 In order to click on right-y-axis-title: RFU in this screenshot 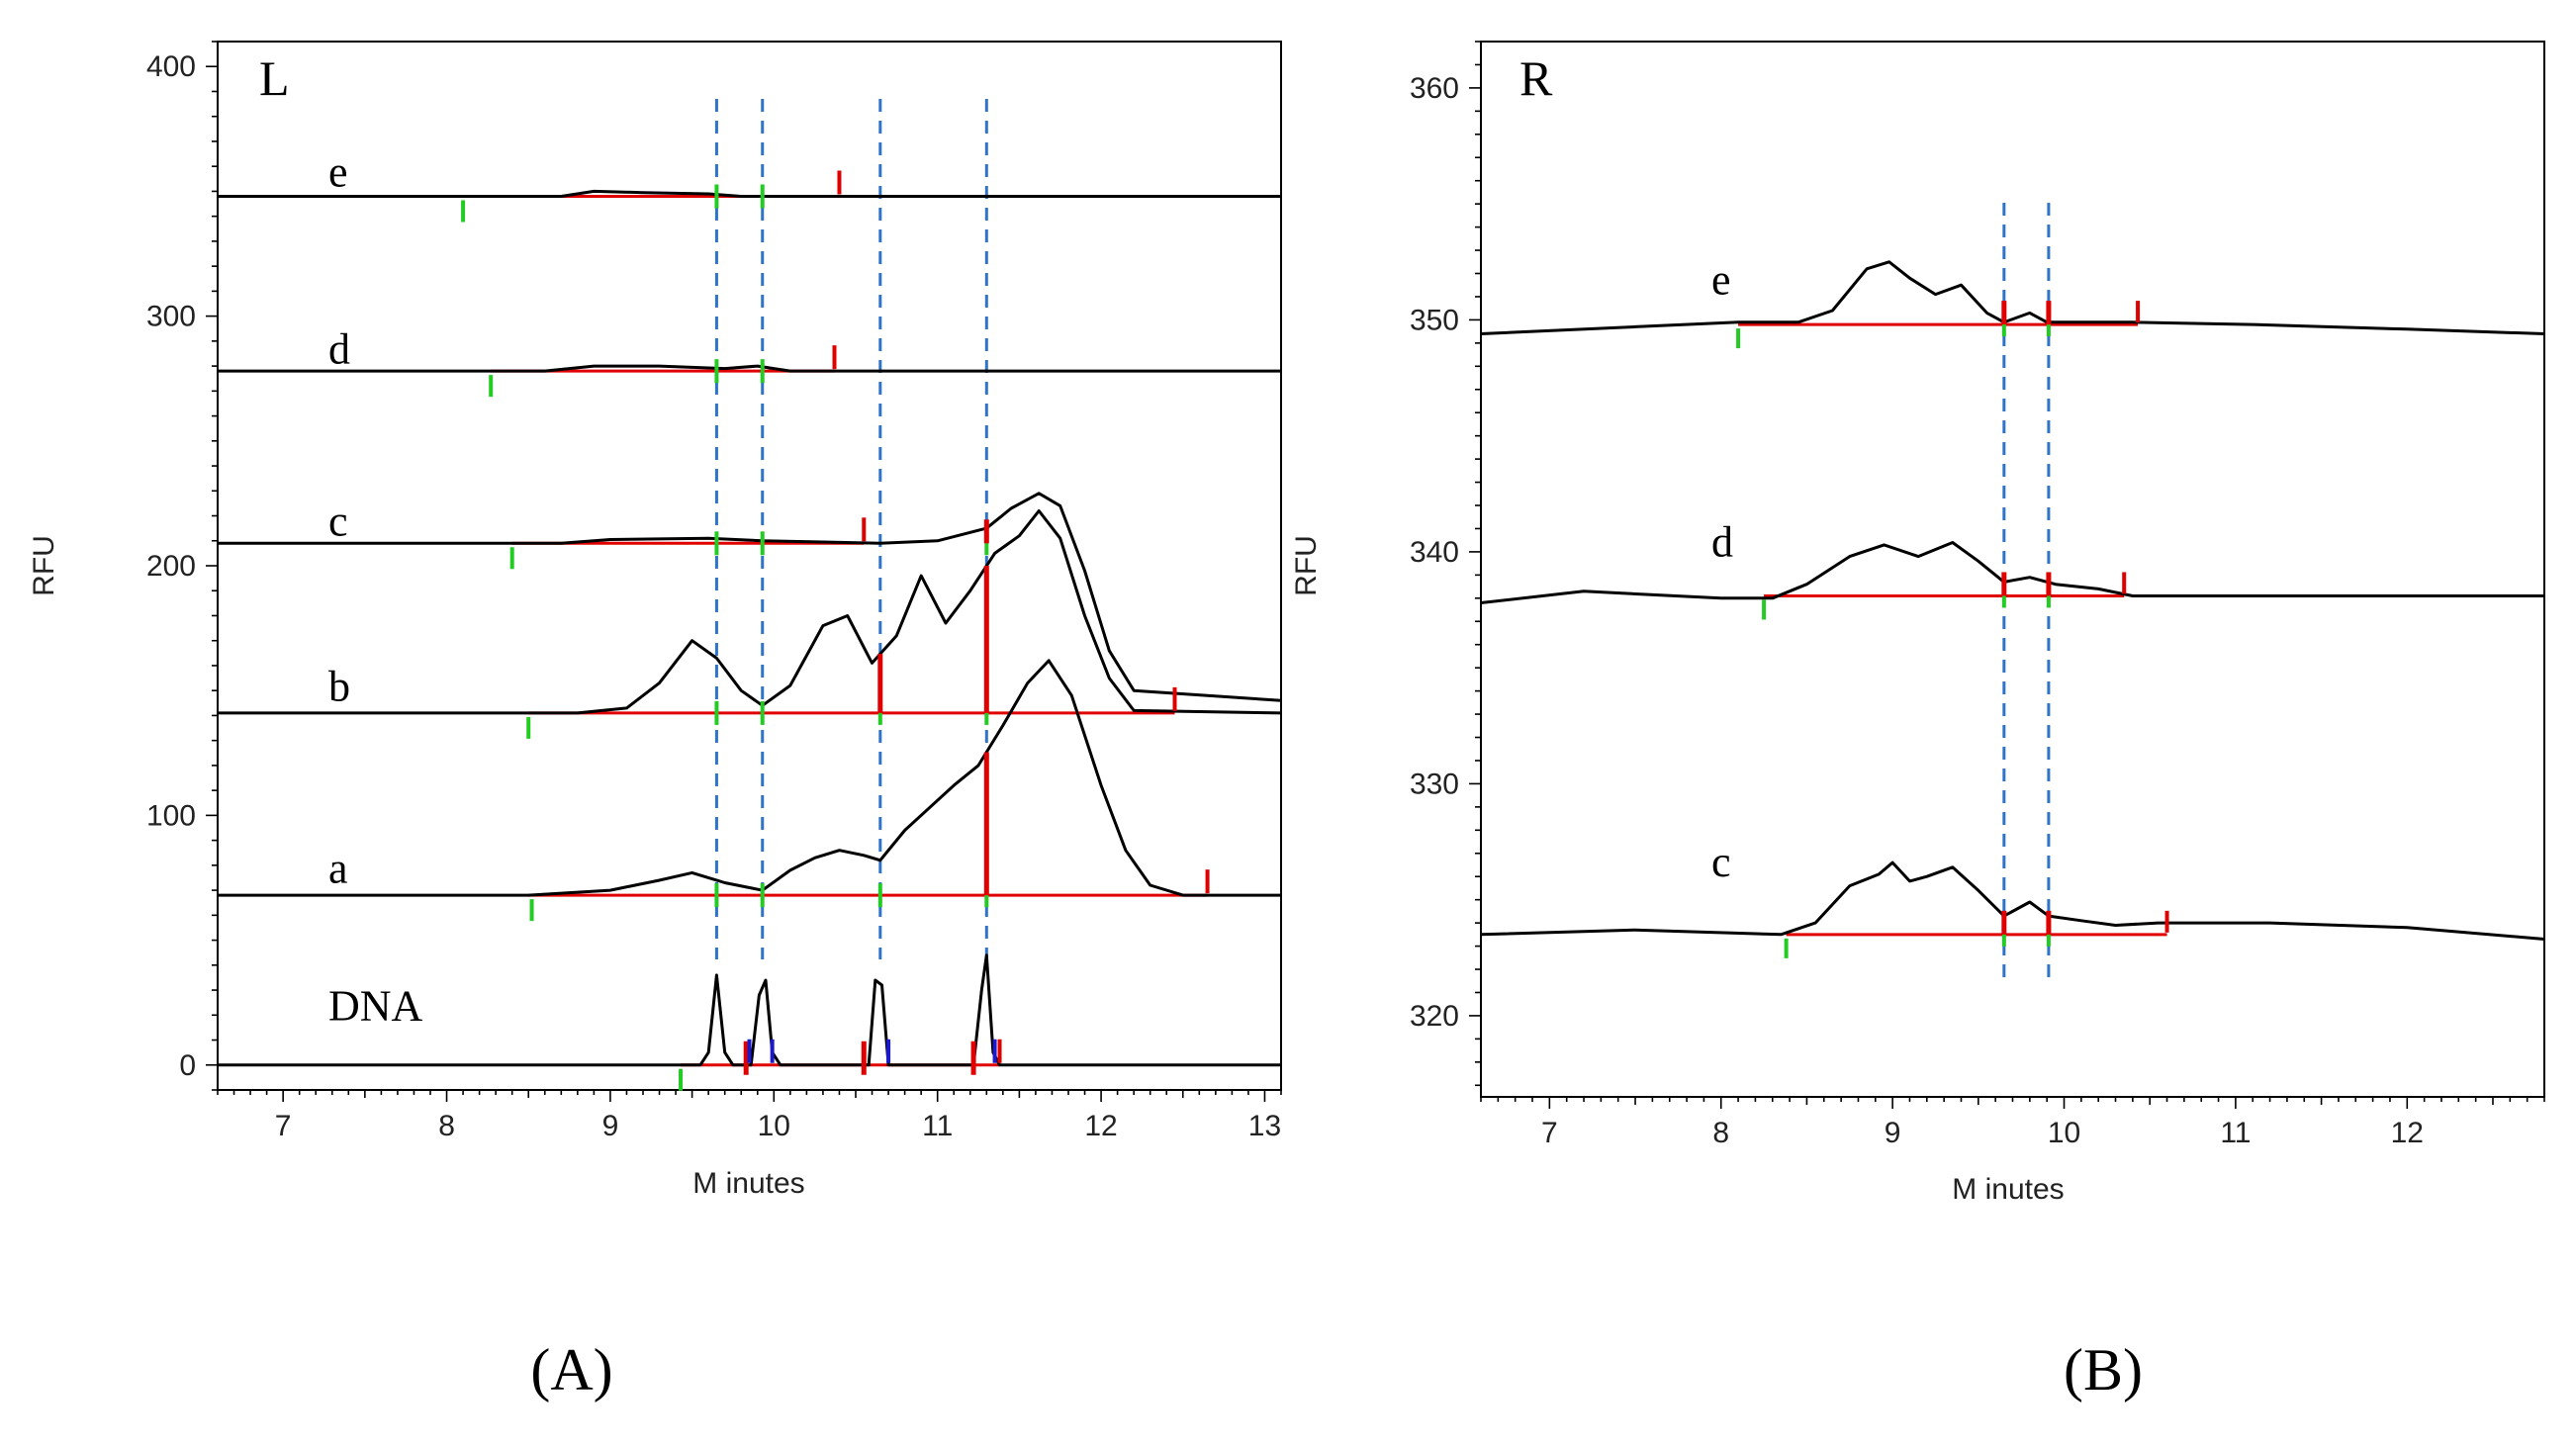, I will do `click(1306, 565)`.